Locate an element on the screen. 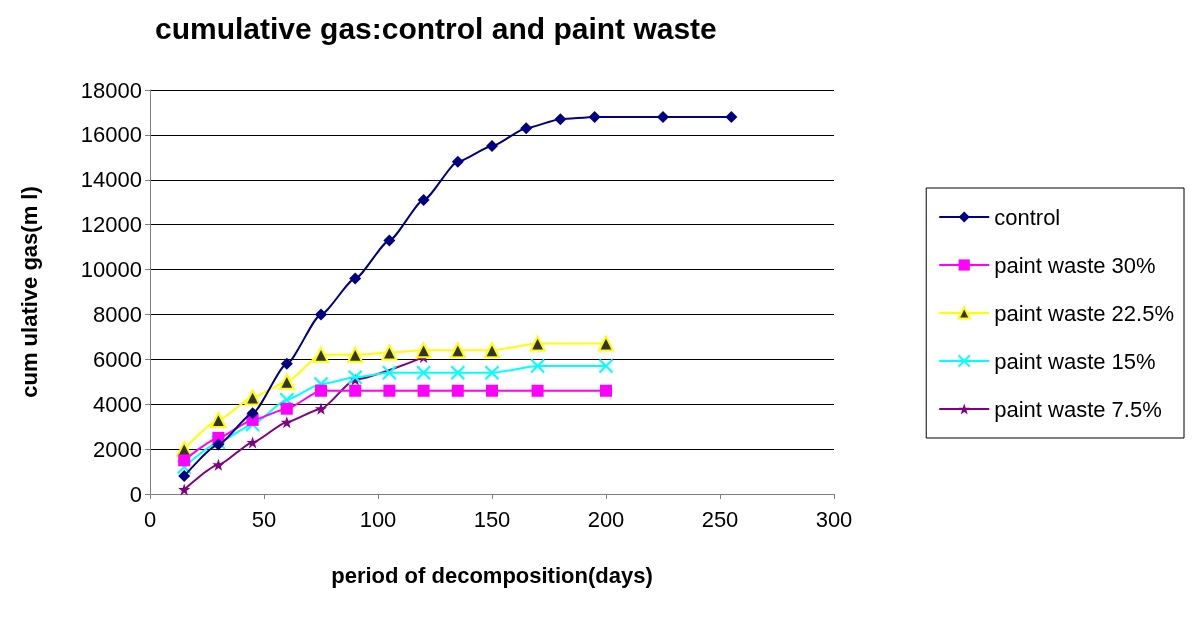 This screenshot has height=626, width=1192. y-tick-label: 6000 is located at coordinates (117, 359).